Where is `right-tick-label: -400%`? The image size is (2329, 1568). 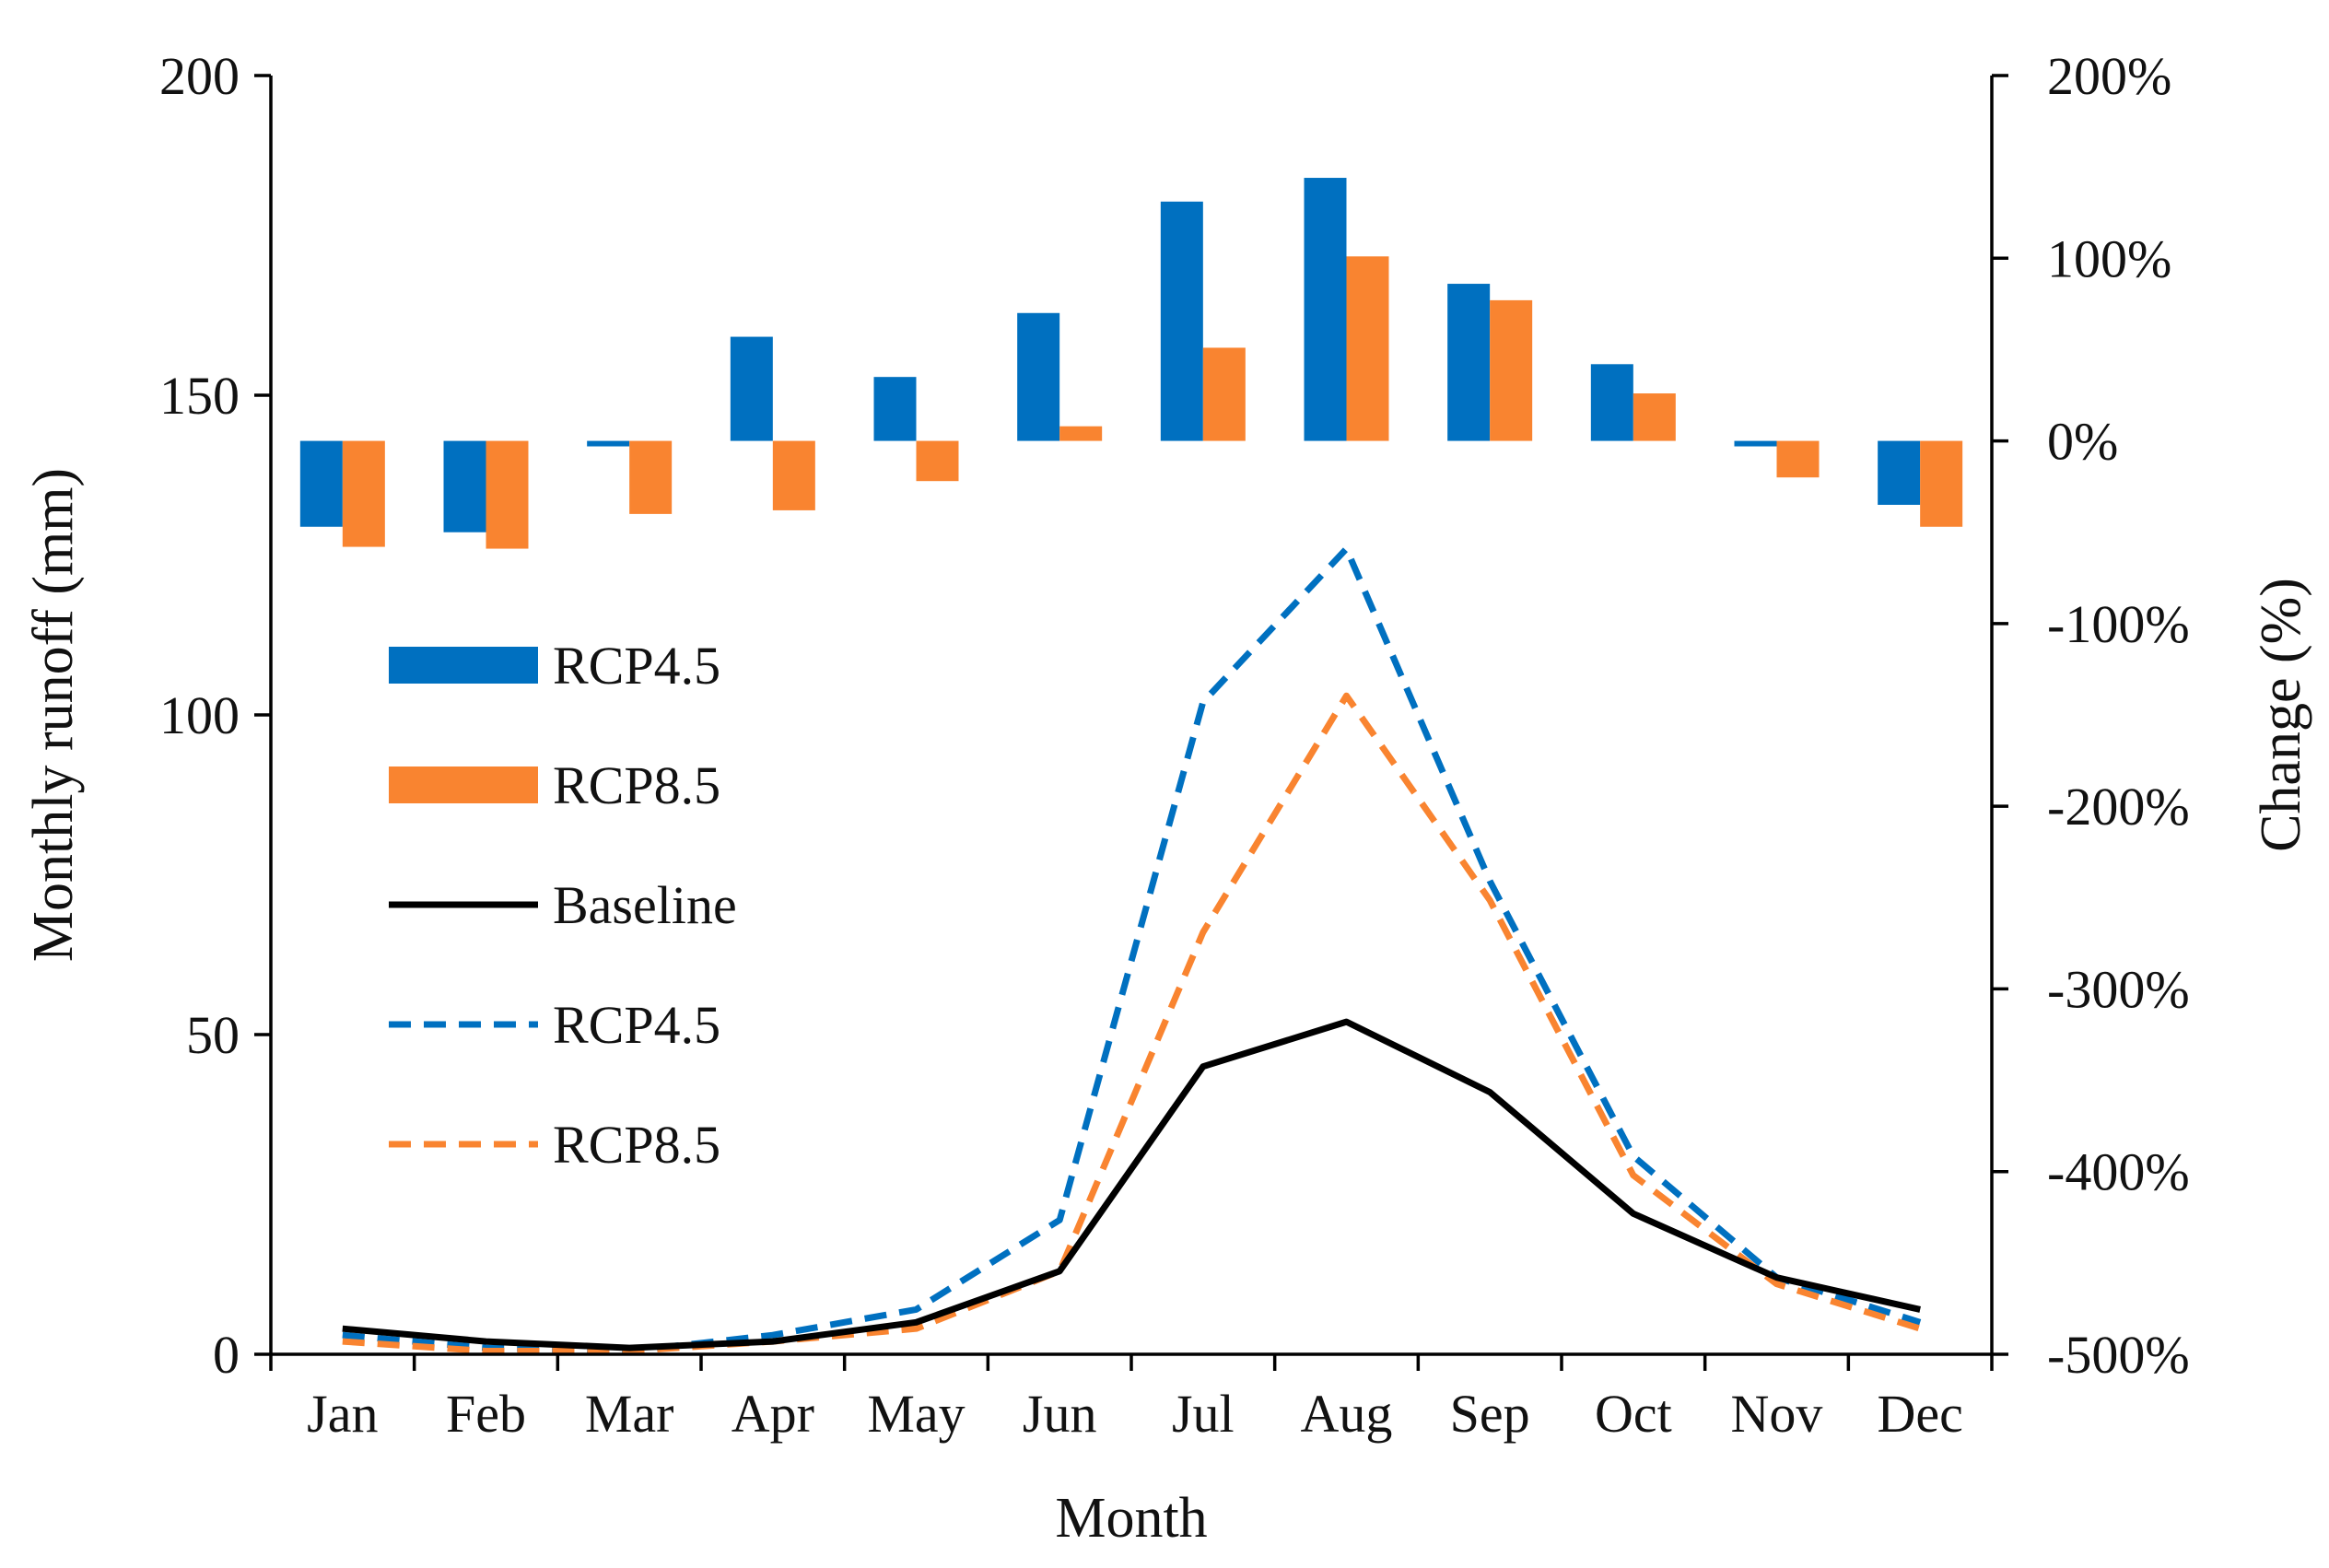 right-tick-label: -400% is located at coordinates (2118, 1172).